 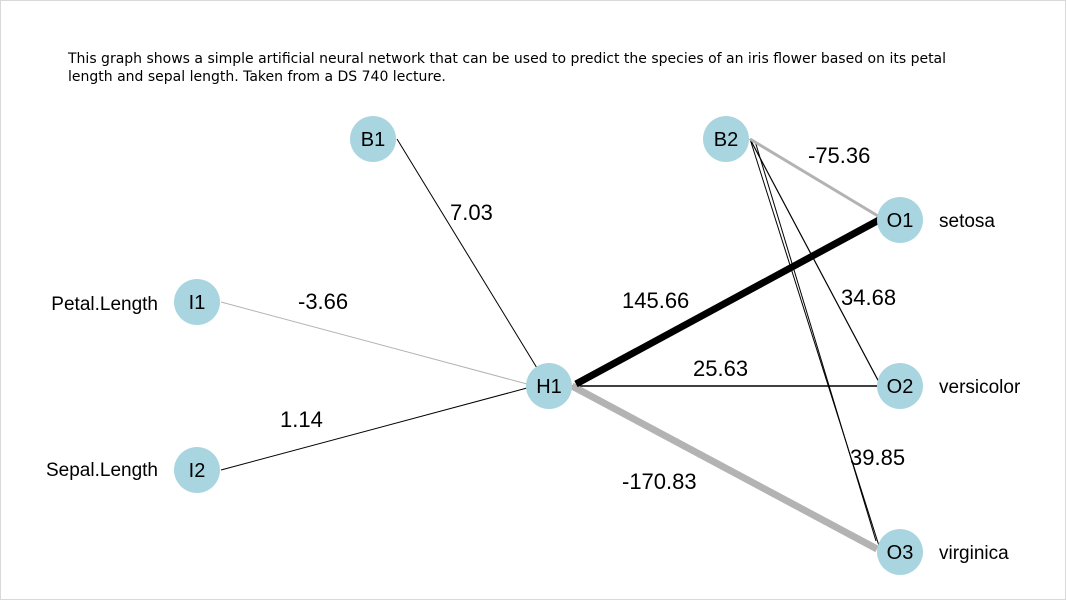 I want to click on weight-b2-o1: -75.36, so click(x=839, y=155).